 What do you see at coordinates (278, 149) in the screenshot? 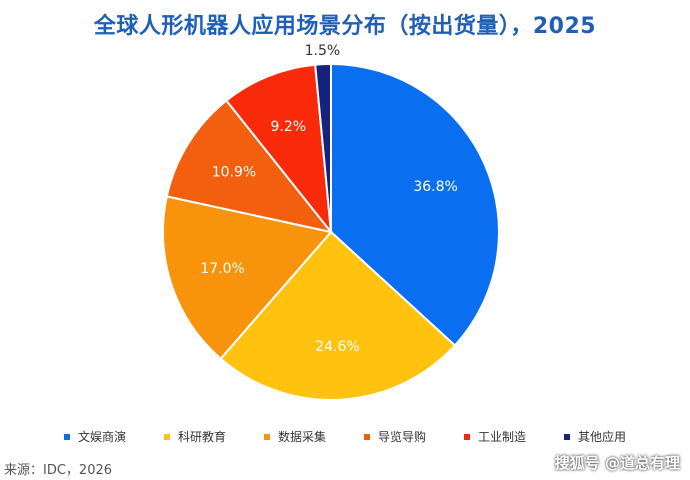
I see `pie-slice-industrial` at bounding box center [278, 149].